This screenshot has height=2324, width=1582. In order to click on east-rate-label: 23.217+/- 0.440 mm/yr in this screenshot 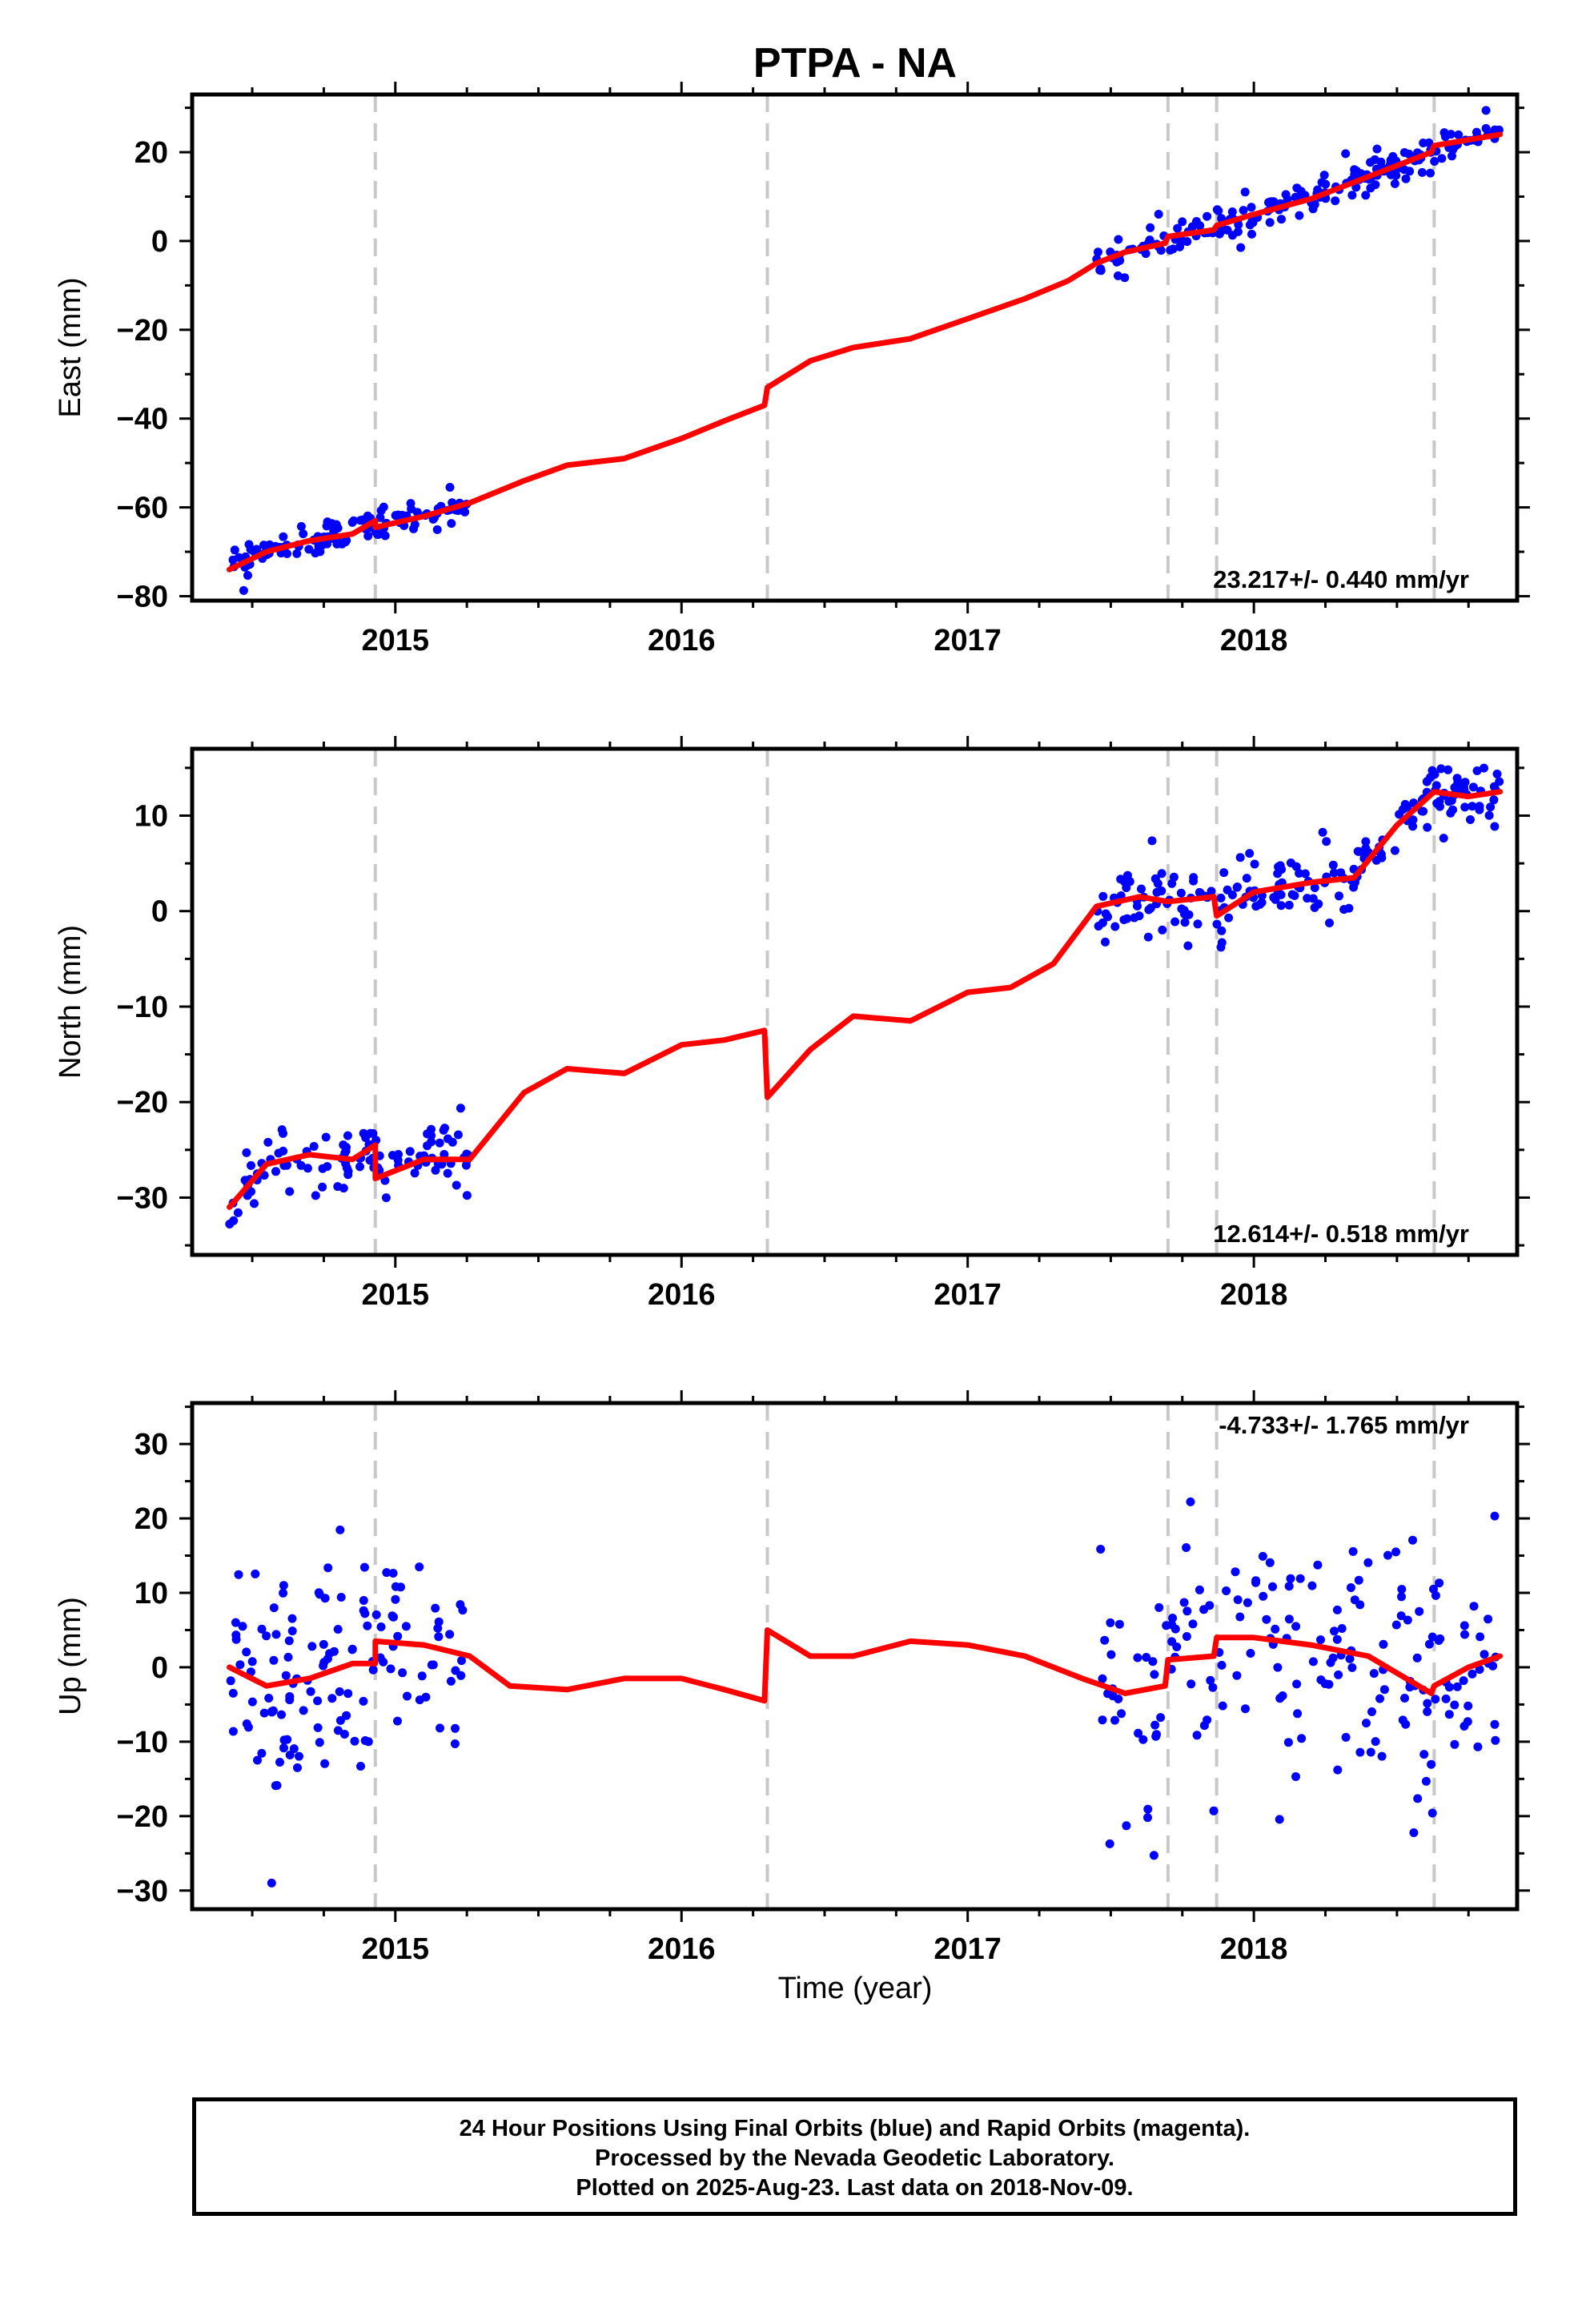, I will do `click(1341, 579)`.